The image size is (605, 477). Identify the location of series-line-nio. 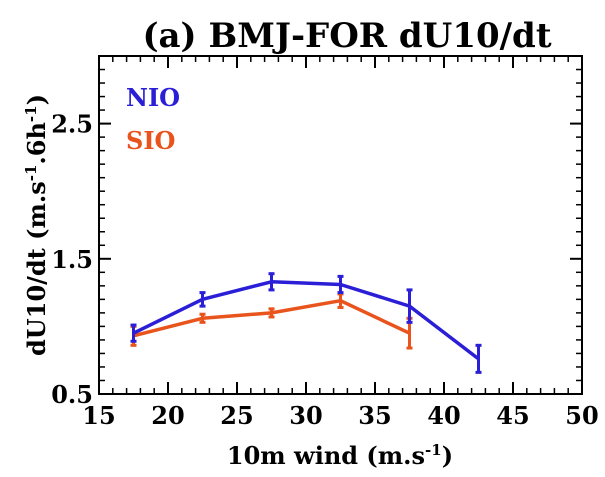
(306, 320).